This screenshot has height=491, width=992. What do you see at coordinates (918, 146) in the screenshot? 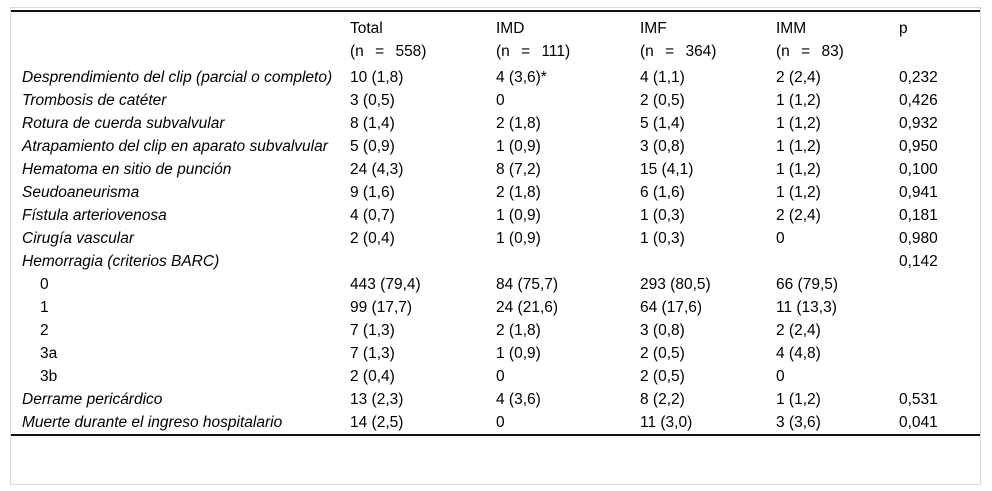
I see `cell-p: 0,950` at bounding box center [918, 146].